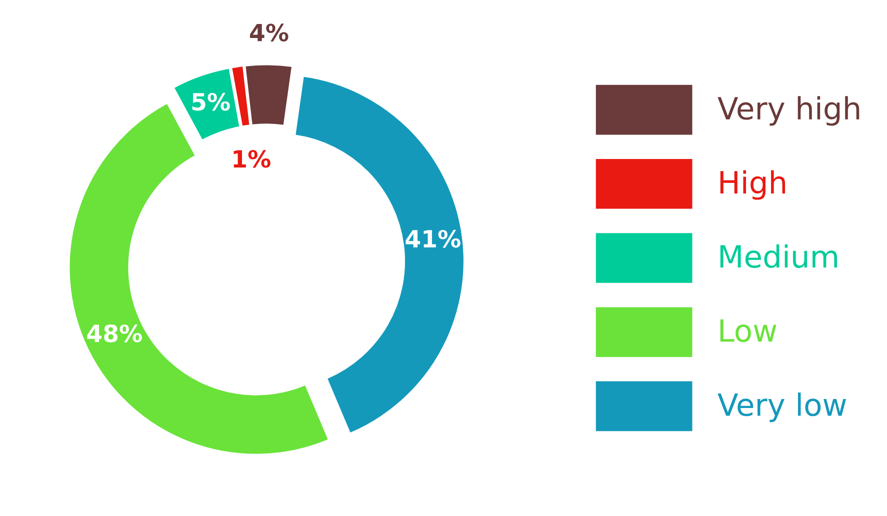  Describe the element at coordinates (433, 239) in the screenshot. I see `data-label: 41%` at that location.